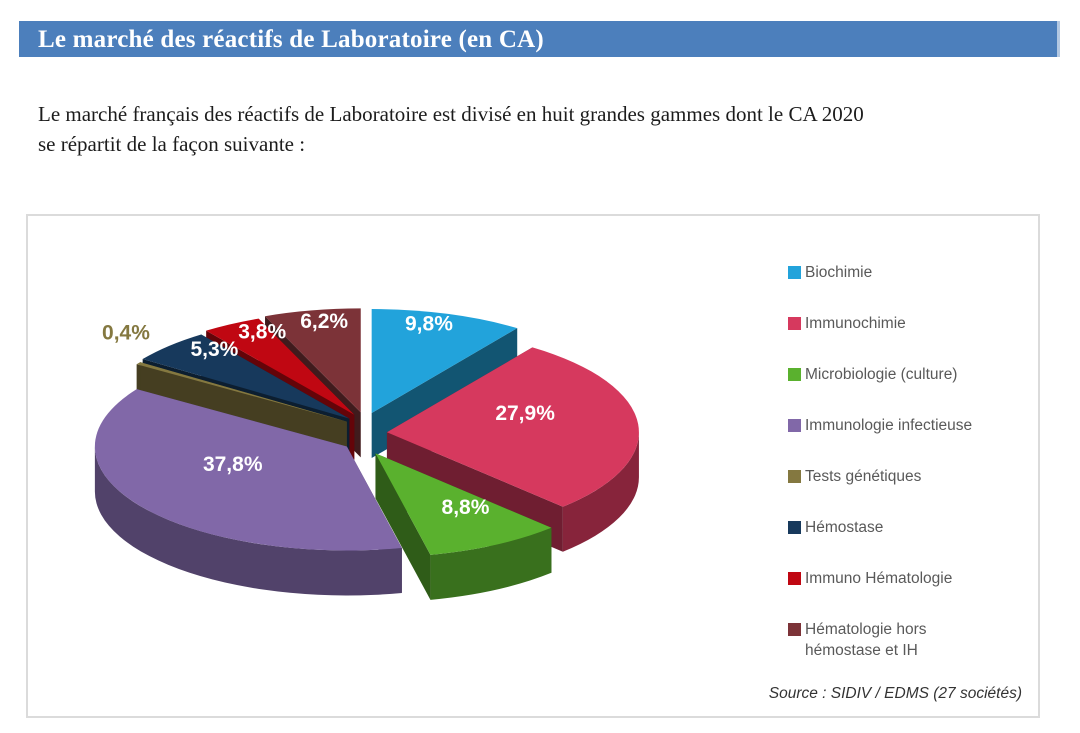 The width and height of the screenshot is (1080, 733). I want to click on legend-label: Tests génétiques, so click(863, 476).